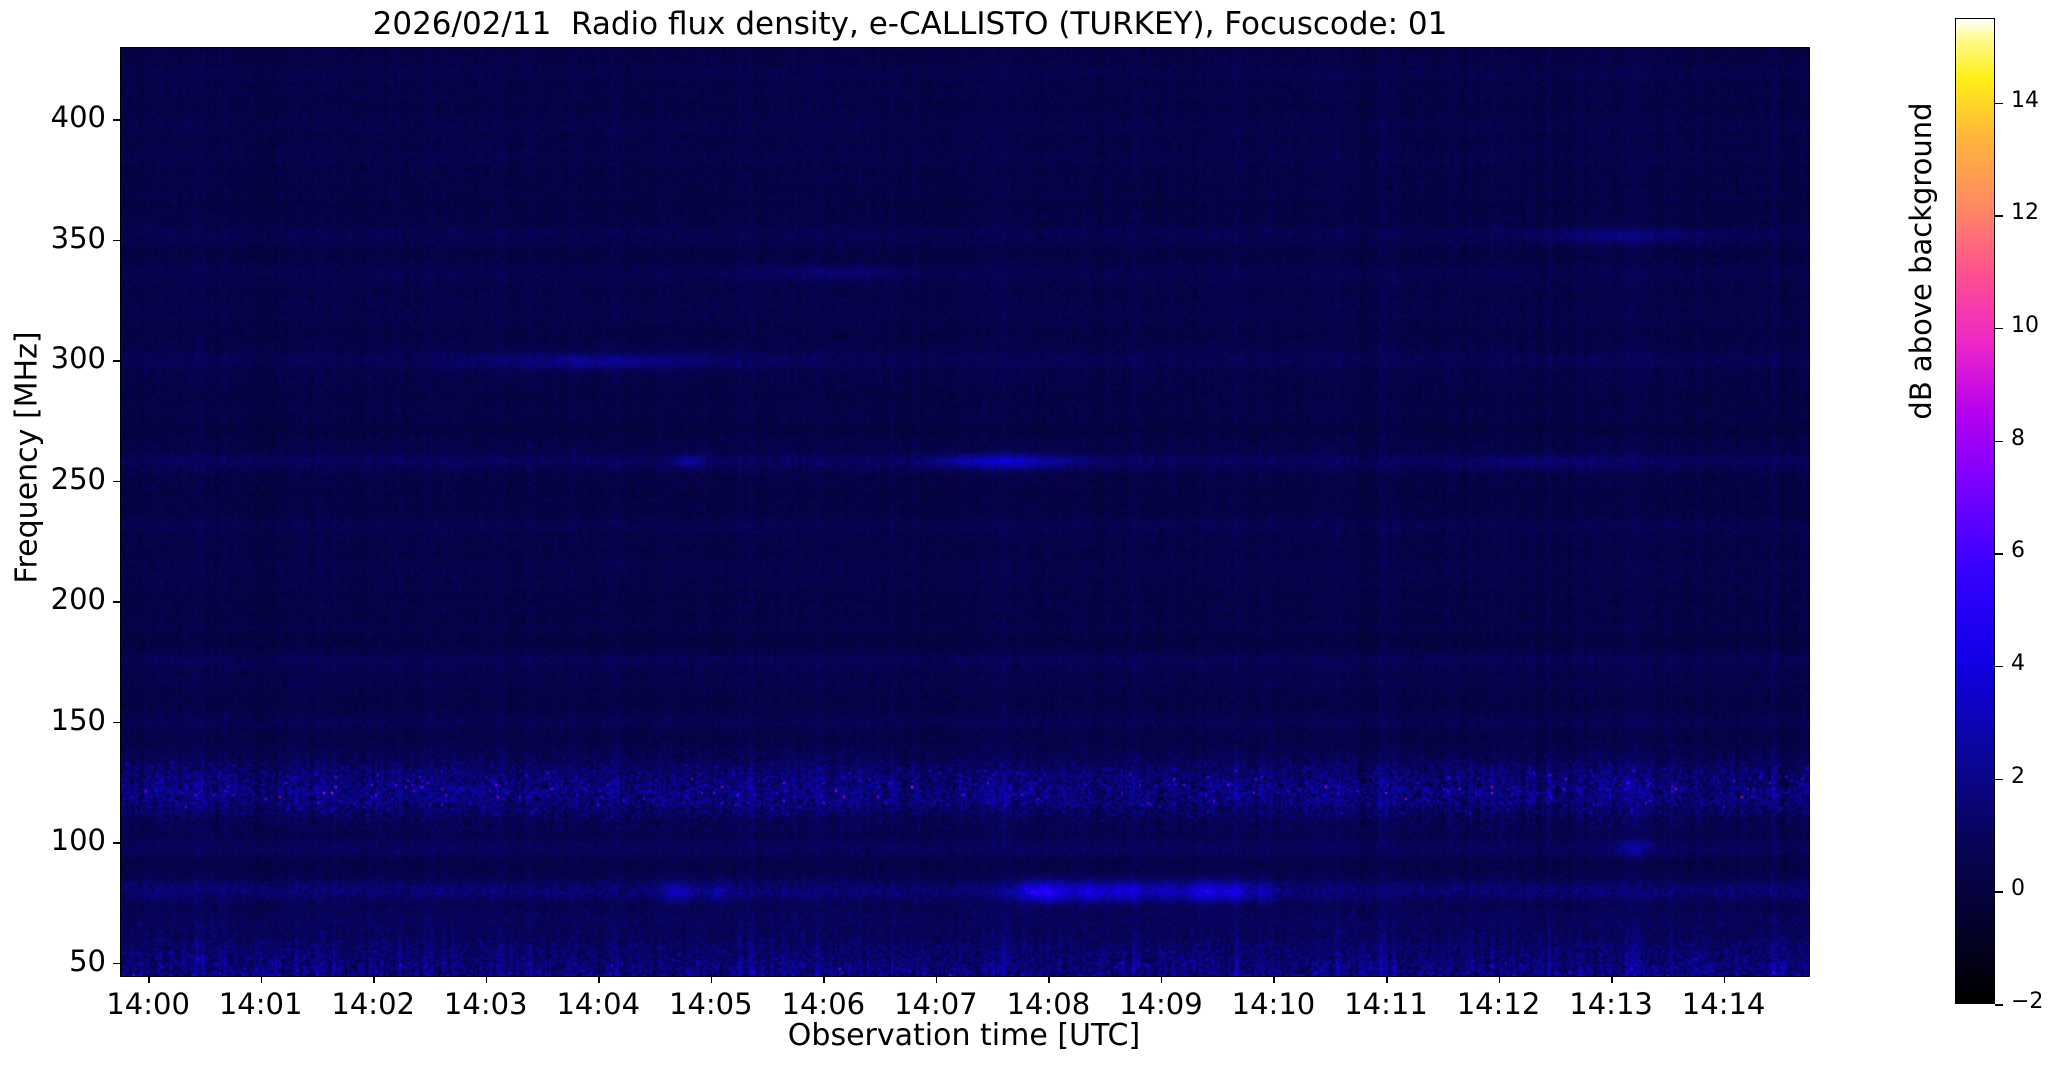  What do you see at coordinates (936, 1004) in the screenshot?
I see `x-tick-label: 14:07` at bounding box center [936, 1004].